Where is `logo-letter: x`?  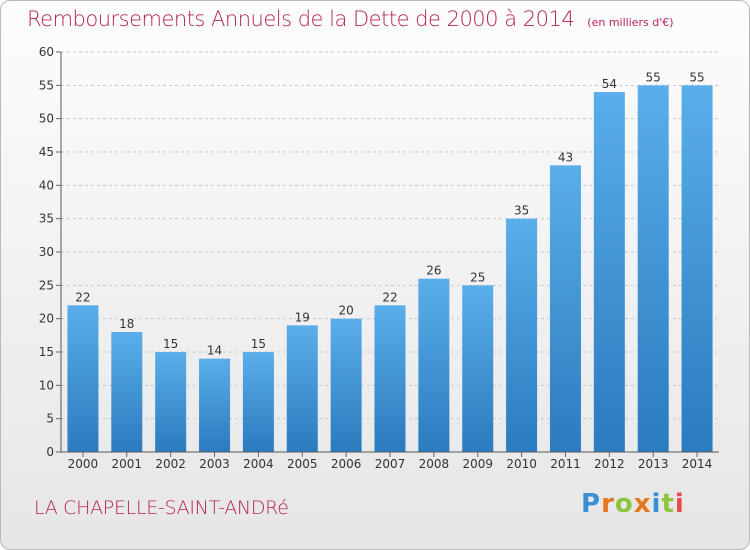
logo-letter: x is located at coordinates (642, 504).